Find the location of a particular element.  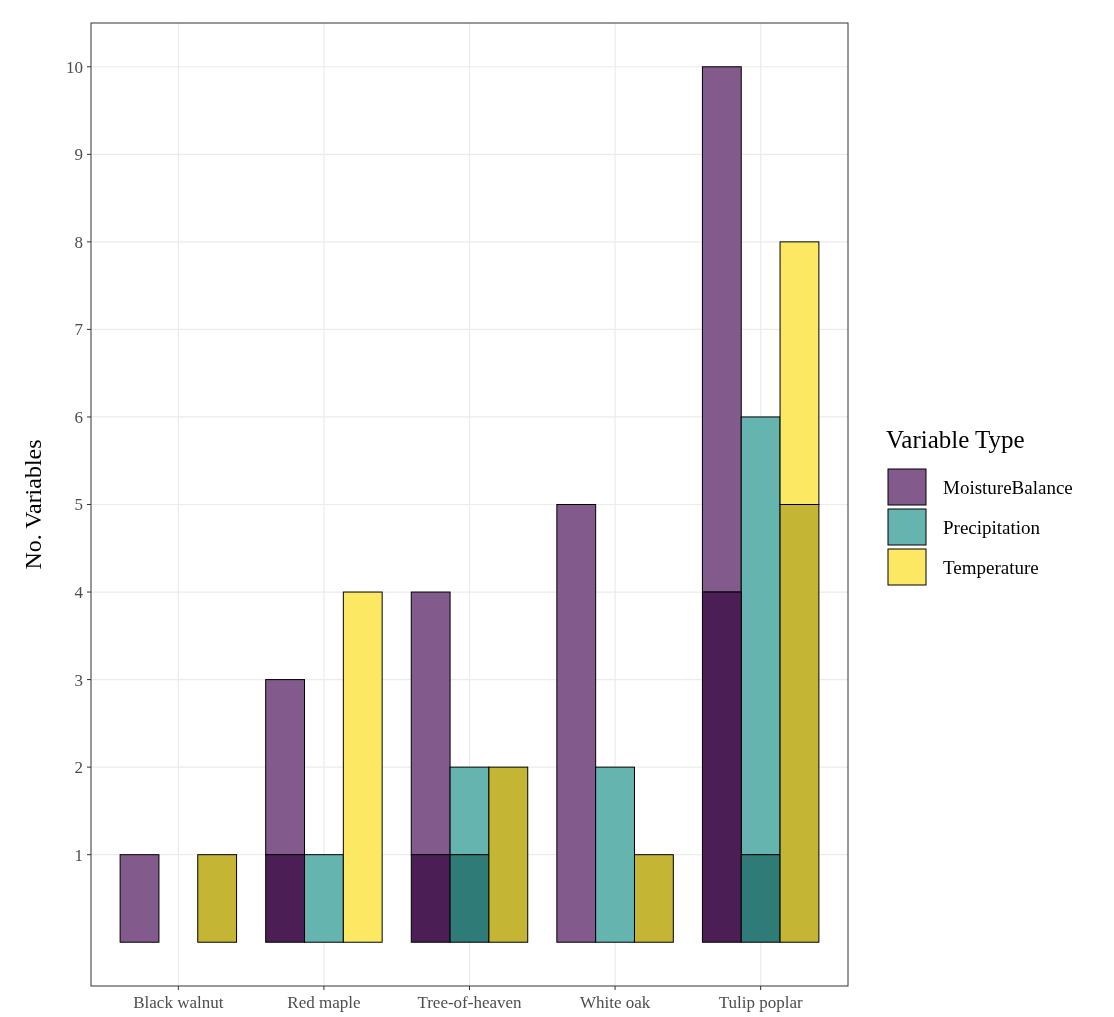

y-tick-label: 6 is located at coordinates (78, 417).